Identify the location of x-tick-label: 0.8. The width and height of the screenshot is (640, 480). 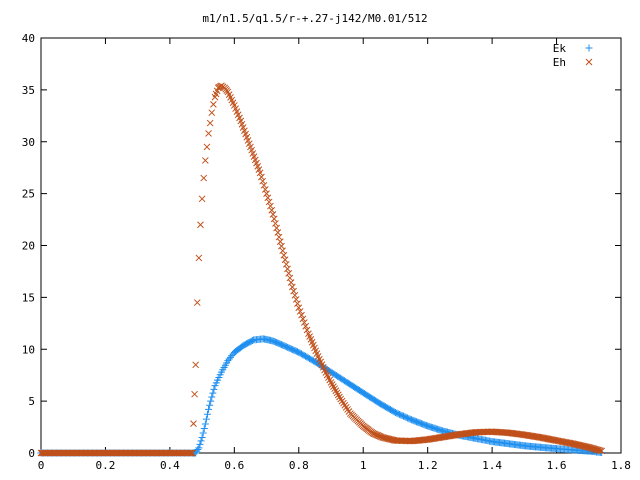
(299, 465).